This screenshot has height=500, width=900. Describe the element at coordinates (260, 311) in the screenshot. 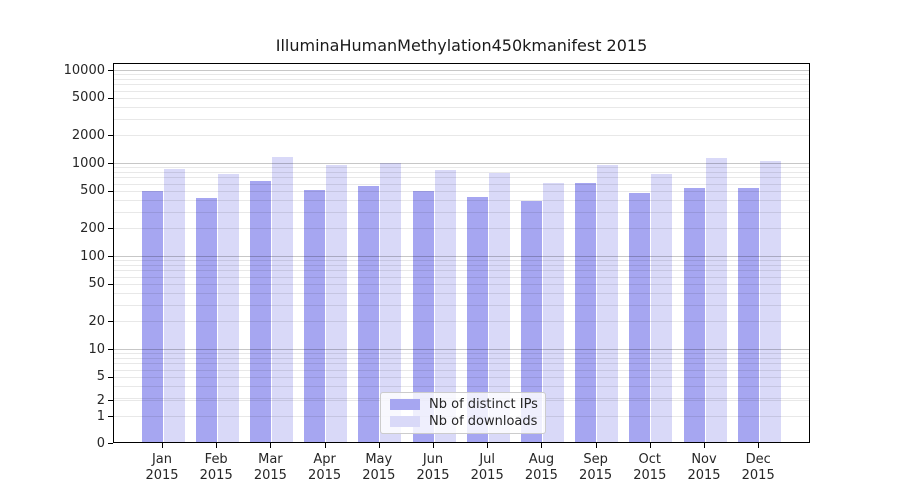

I see `bar-distinct-ips-mar` at that location.